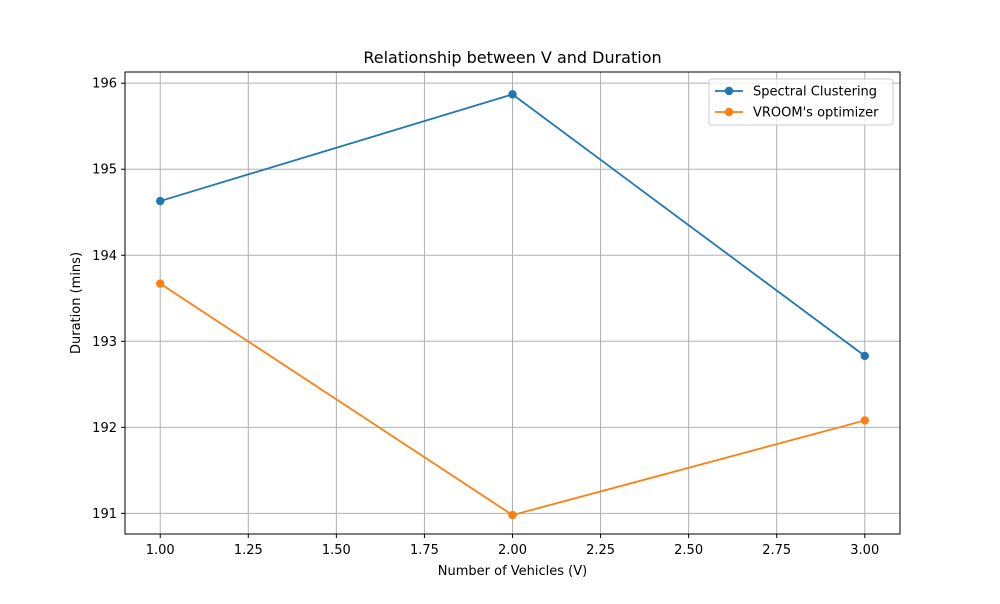  Describe the element at coordinates (816, 113) in the screenshot. I see `legend-label: VROOM's optimizer` at that location.